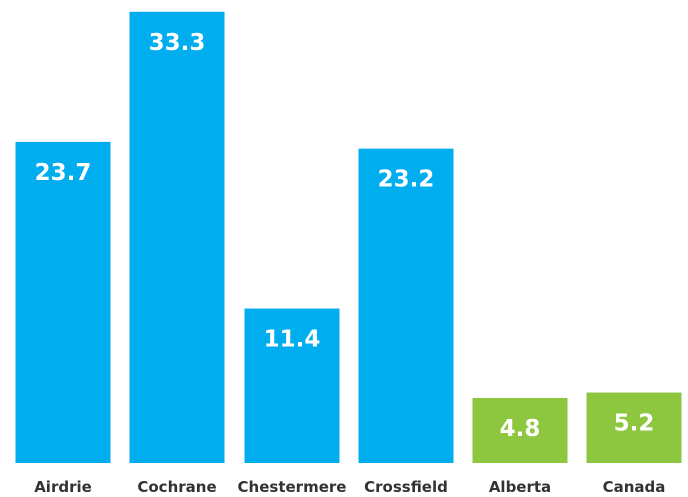 Image resolution: width=688 pixels, height=497 pixels. Describe the element at coordinates (63, 173) in the screenshot. I see `value-label-airdrie: 23.7` at that location.